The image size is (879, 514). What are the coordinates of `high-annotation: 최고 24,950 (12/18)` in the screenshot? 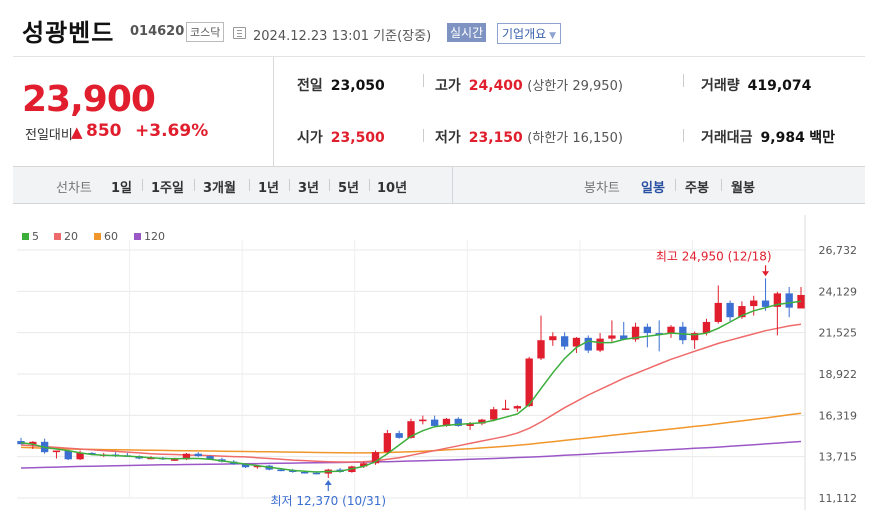 It's located at (714, 256).